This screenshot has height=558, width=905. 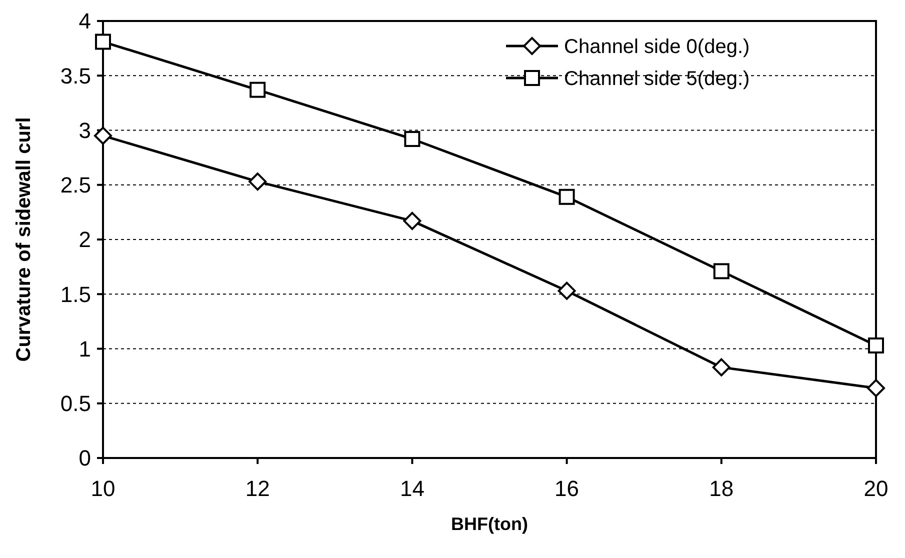 I want to click on x-tick-label: 18, so click(x=721, y=488).